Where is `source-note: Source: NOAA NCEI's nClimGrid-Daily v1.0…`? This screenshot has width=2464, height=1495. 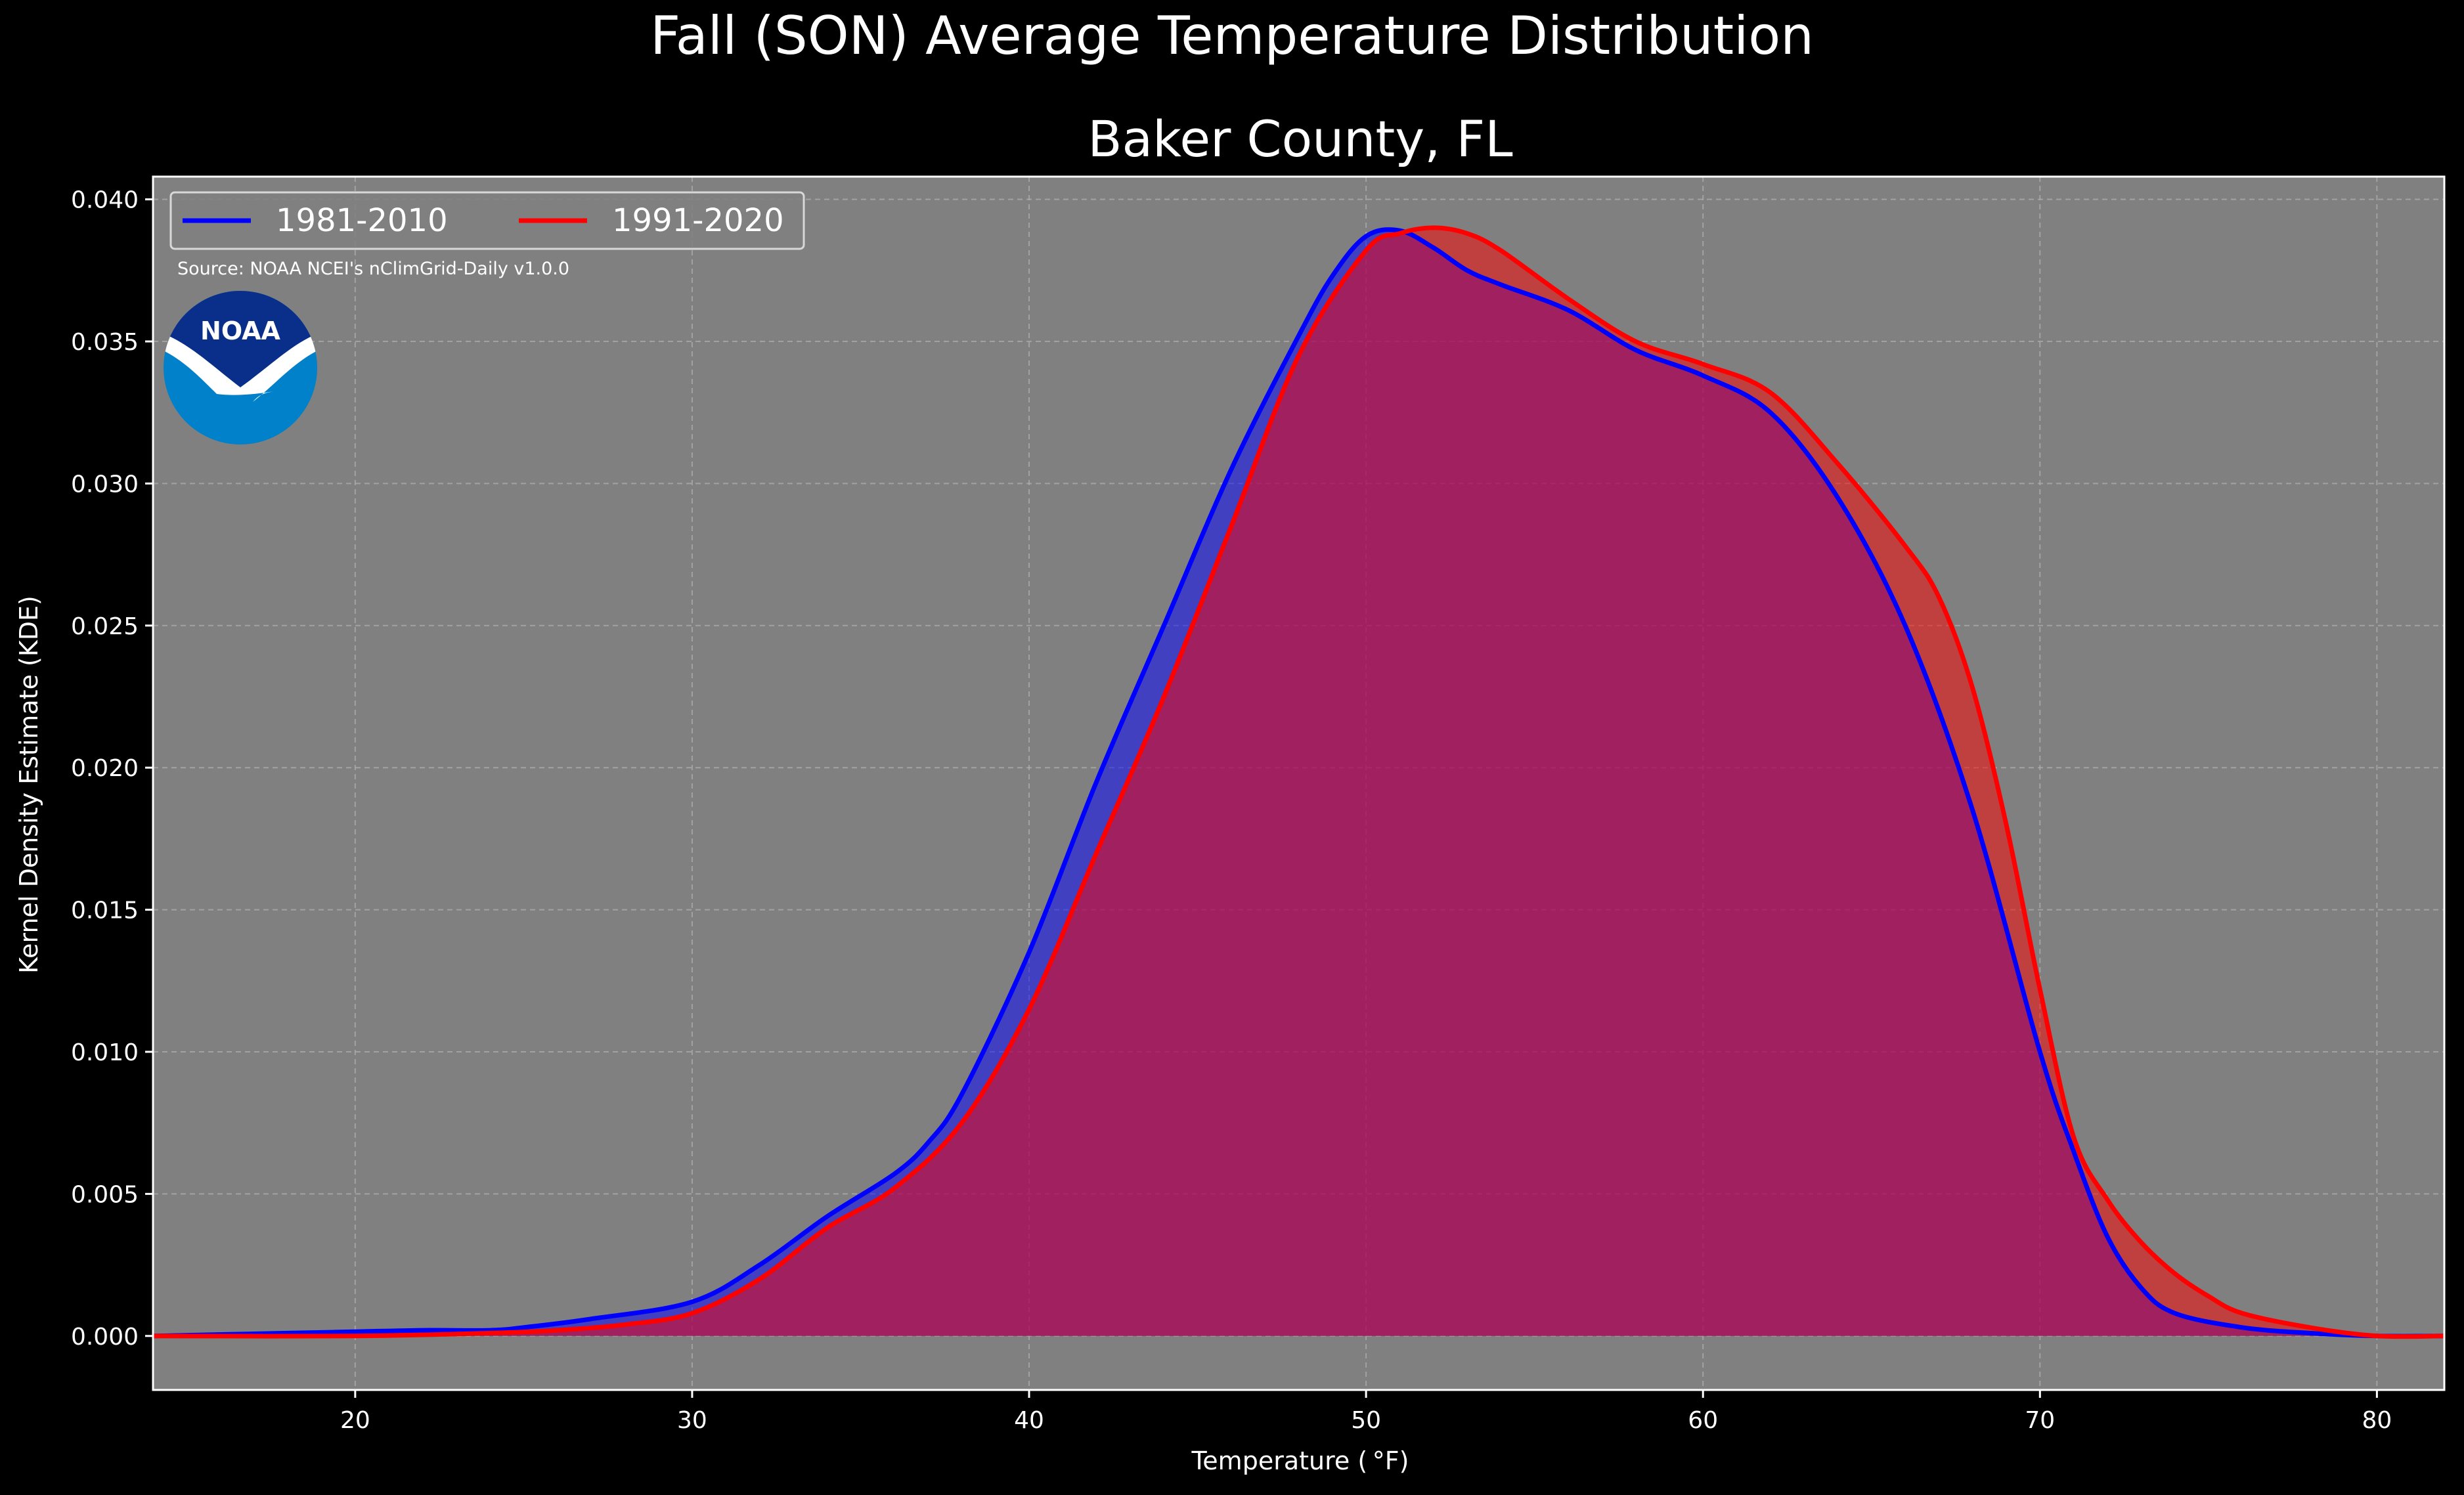 source-note: Source: NOAA NCEI's nClimGrid-Daily v1.0… is located at coordinates (373, 269).